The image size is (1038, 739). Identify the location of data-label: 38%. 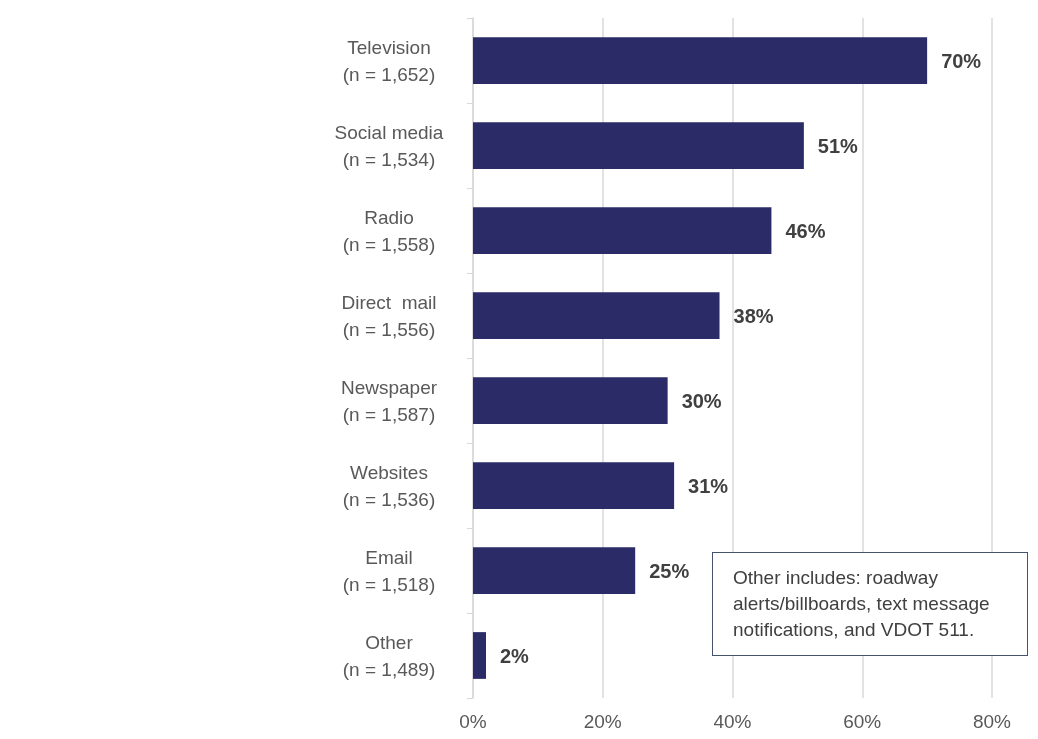
(753, 315).